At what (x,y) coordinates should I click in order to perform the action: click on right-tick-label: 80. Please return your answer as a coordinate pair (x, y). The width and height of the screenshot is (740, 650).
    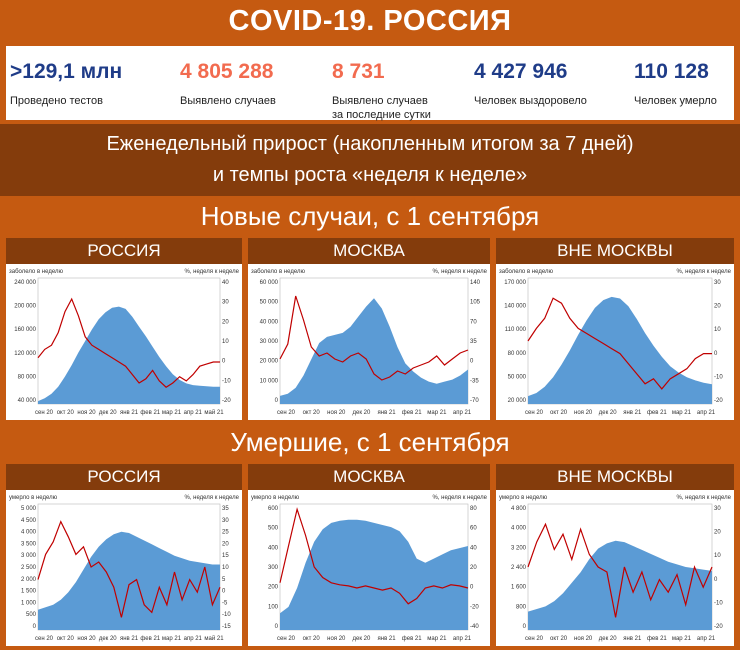
    Looking at the image, I should click on (473, 509).